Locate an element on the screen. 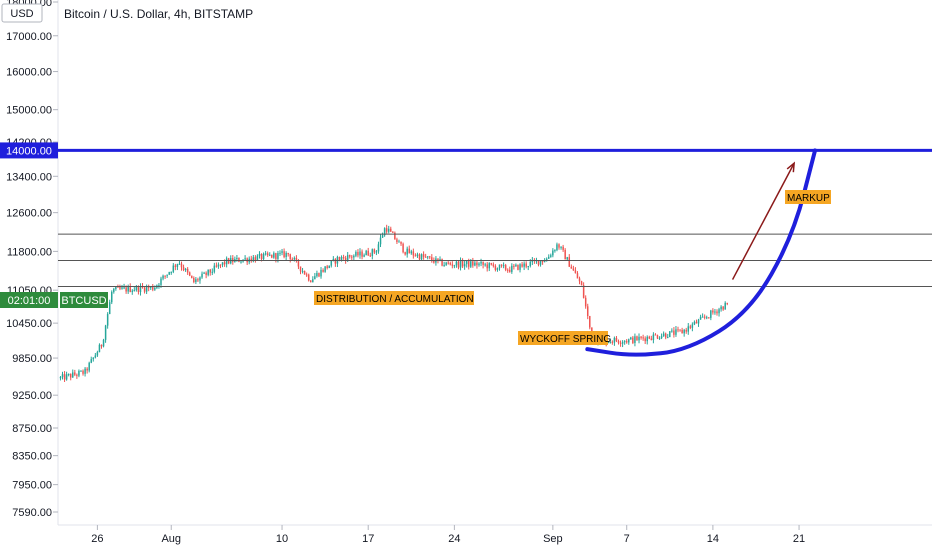  annotation-markup: MARKUP is located at coordinates (808, 197).